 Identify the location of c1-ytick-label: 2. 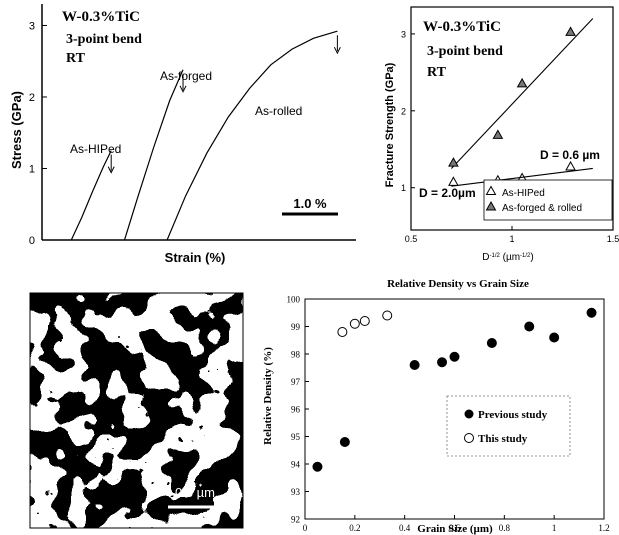
(32, 98).